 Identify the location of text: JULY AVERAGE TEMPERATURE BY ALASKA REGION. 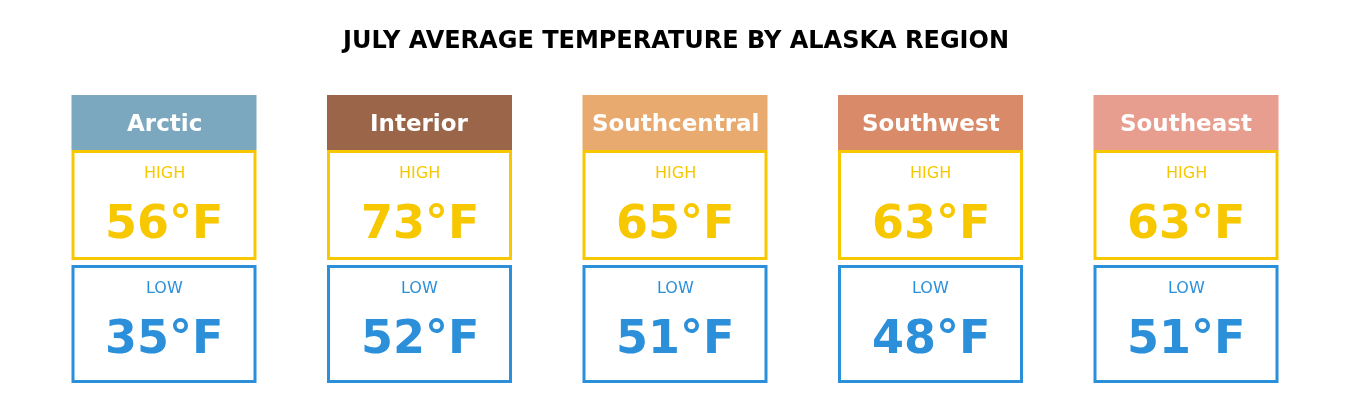
(675, 40).